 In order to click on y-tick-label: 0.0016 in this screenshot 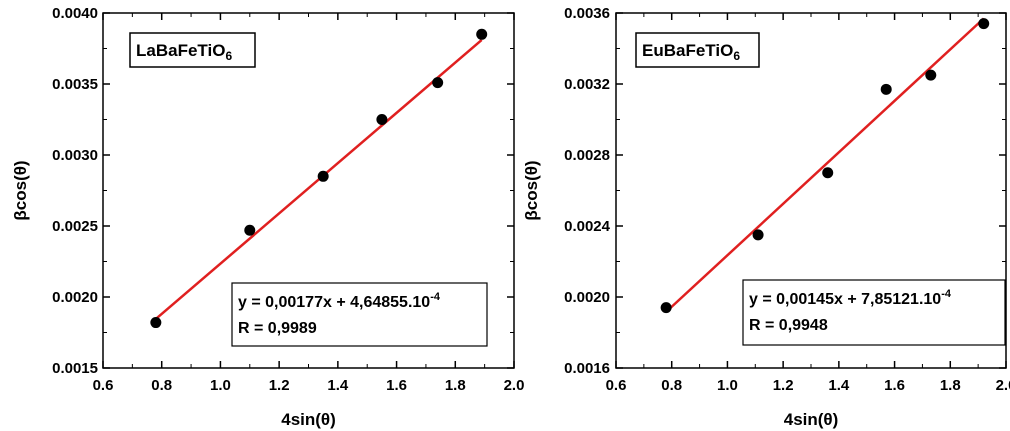, I will do `click(587, 368)`.